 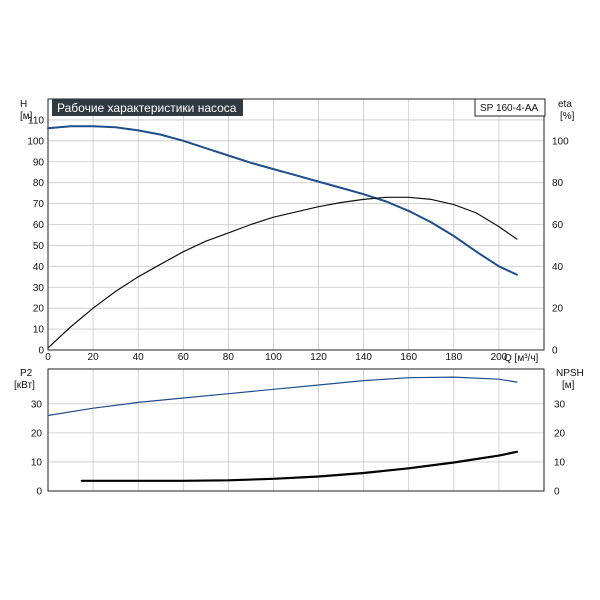 What do you see at coordinates (558, 267) in the screenshot?
I see `eta-tick-label: 40` at bounding box center [558, 267].